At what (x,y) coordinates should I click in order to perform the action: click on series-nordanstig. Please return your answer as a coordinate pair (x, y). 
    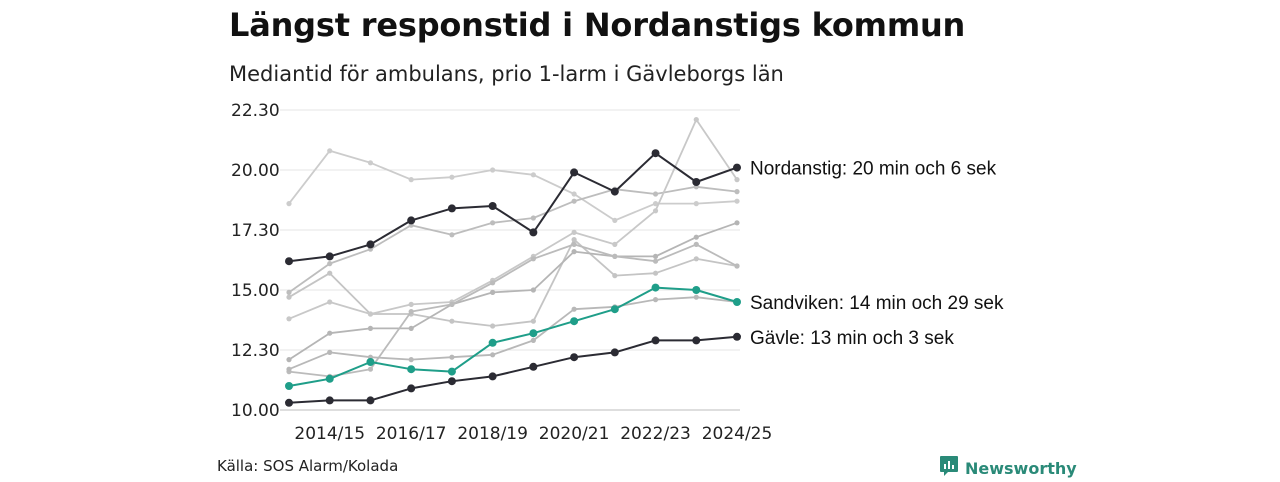
    Looking at the image, I should click on (513, 207).